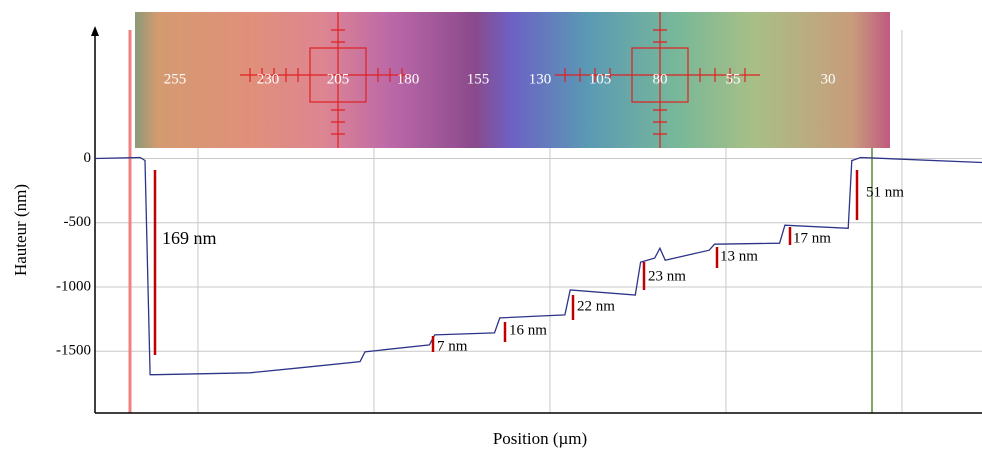 The image size is (982, 450). Describe the element at coordinates (95, 31) in the screenshot. I see `axis-arrow` at that location.